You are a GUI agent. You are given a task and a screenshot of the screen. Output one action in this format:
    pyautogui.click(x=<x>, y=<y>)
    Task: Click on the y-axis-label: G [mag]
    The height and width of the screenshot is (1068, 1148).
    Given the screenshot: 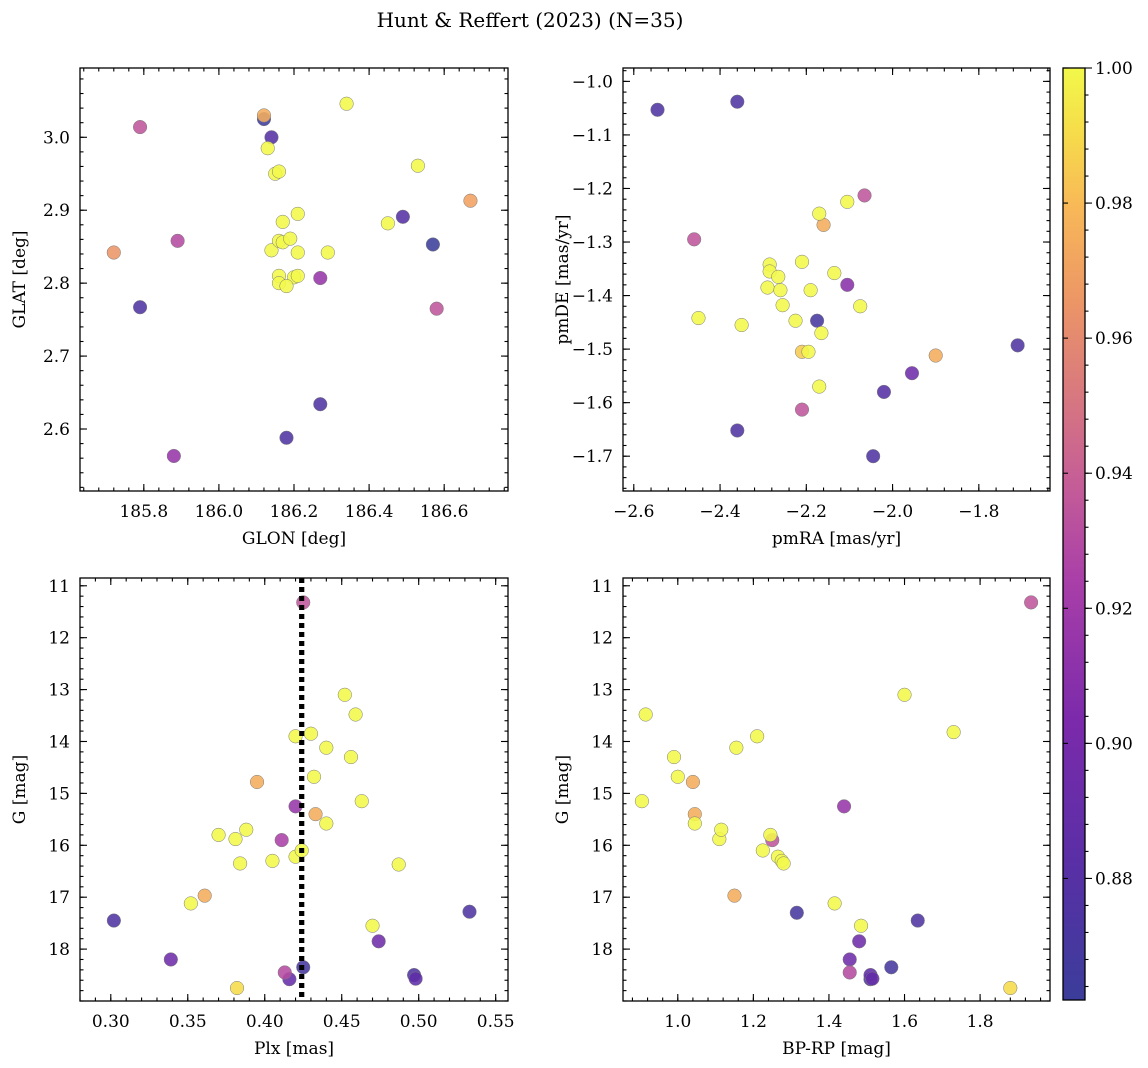 What is the action you would take?
    pyautogui.click(x=20, y=789)
    